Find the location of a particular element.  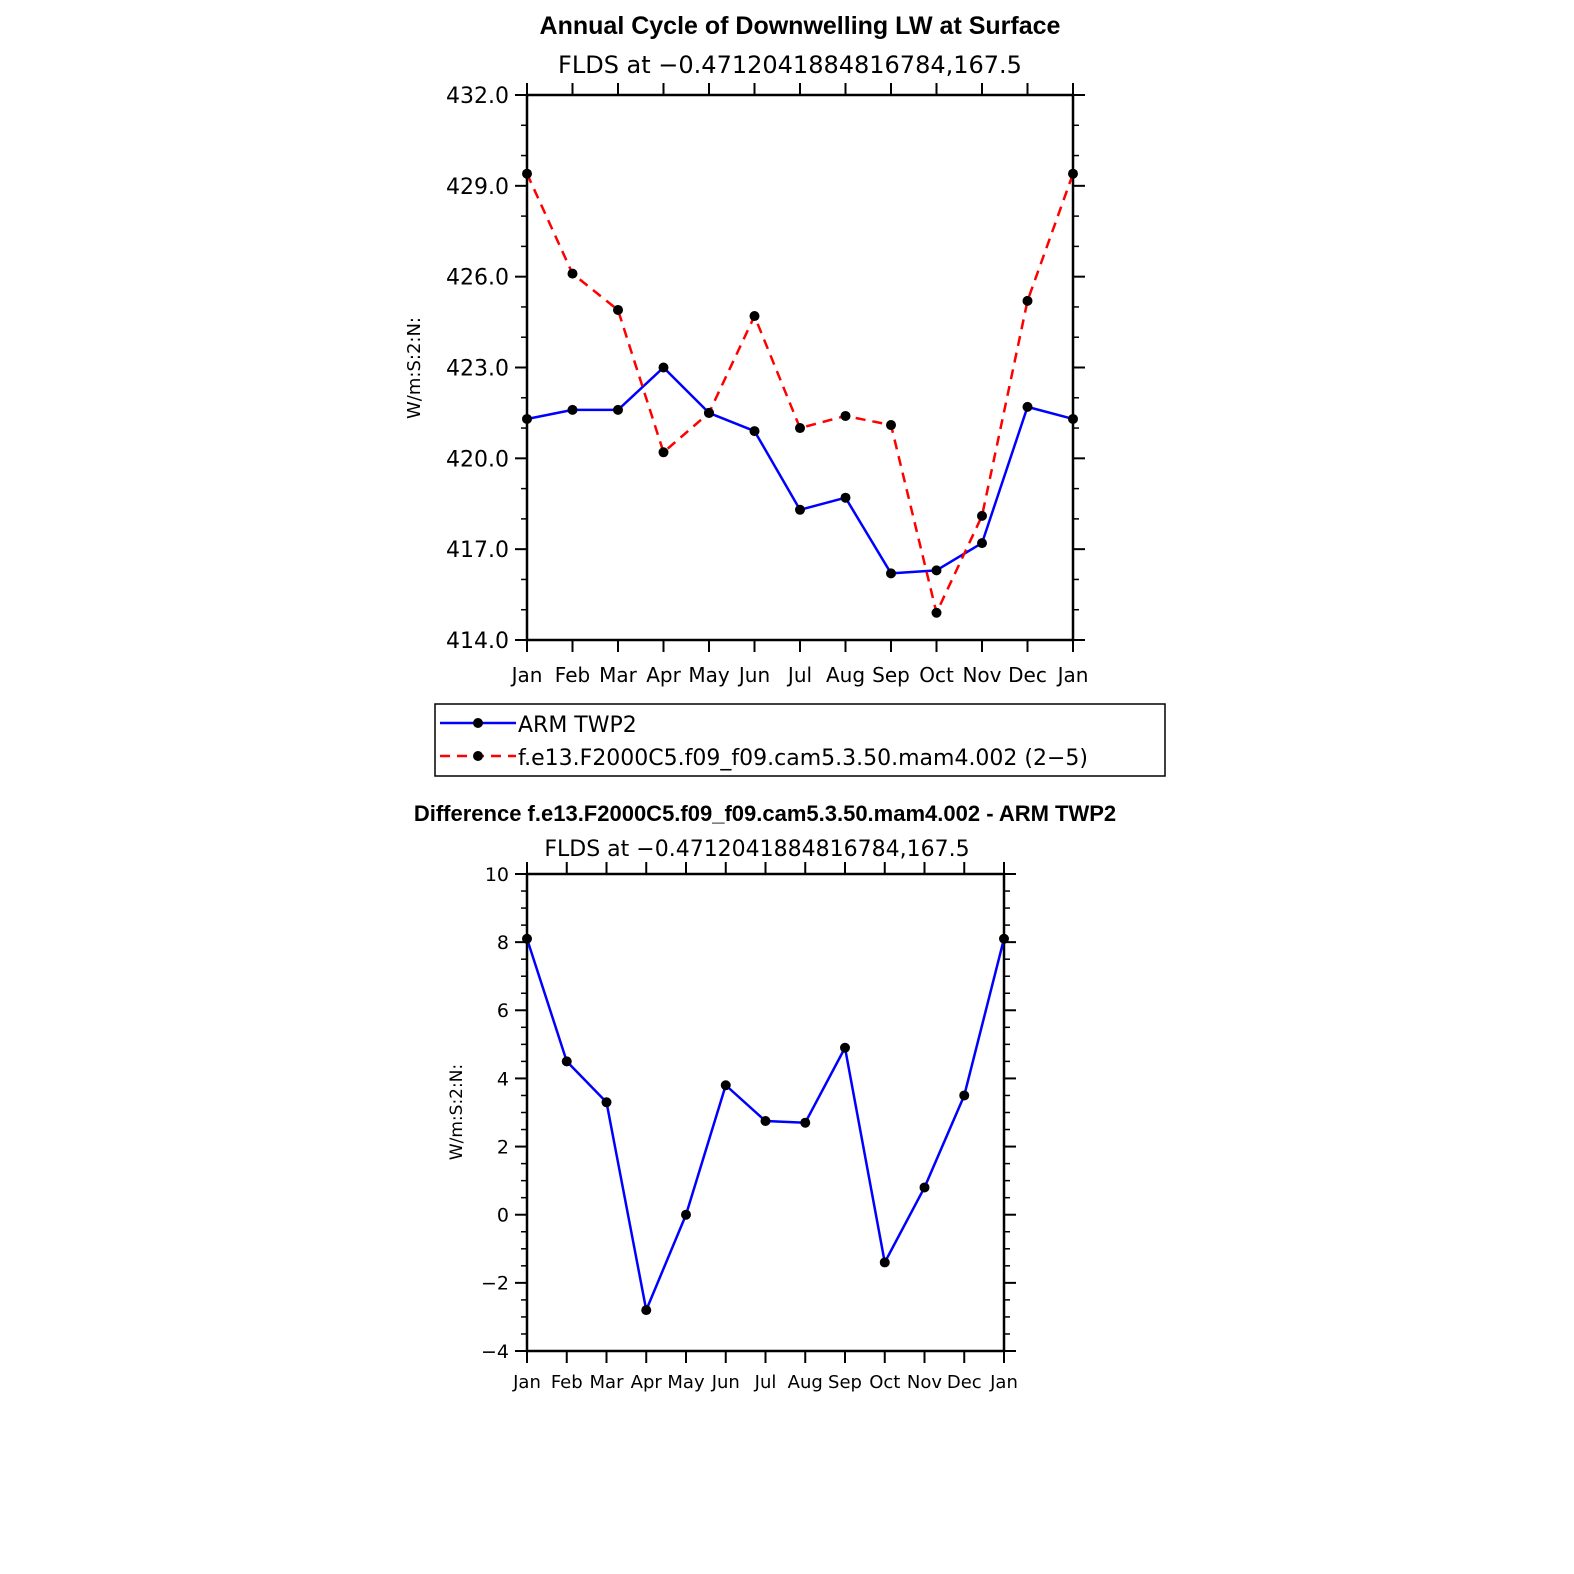

legend-label-arm: ARM TWP2 is located at coordinates (577, 725).